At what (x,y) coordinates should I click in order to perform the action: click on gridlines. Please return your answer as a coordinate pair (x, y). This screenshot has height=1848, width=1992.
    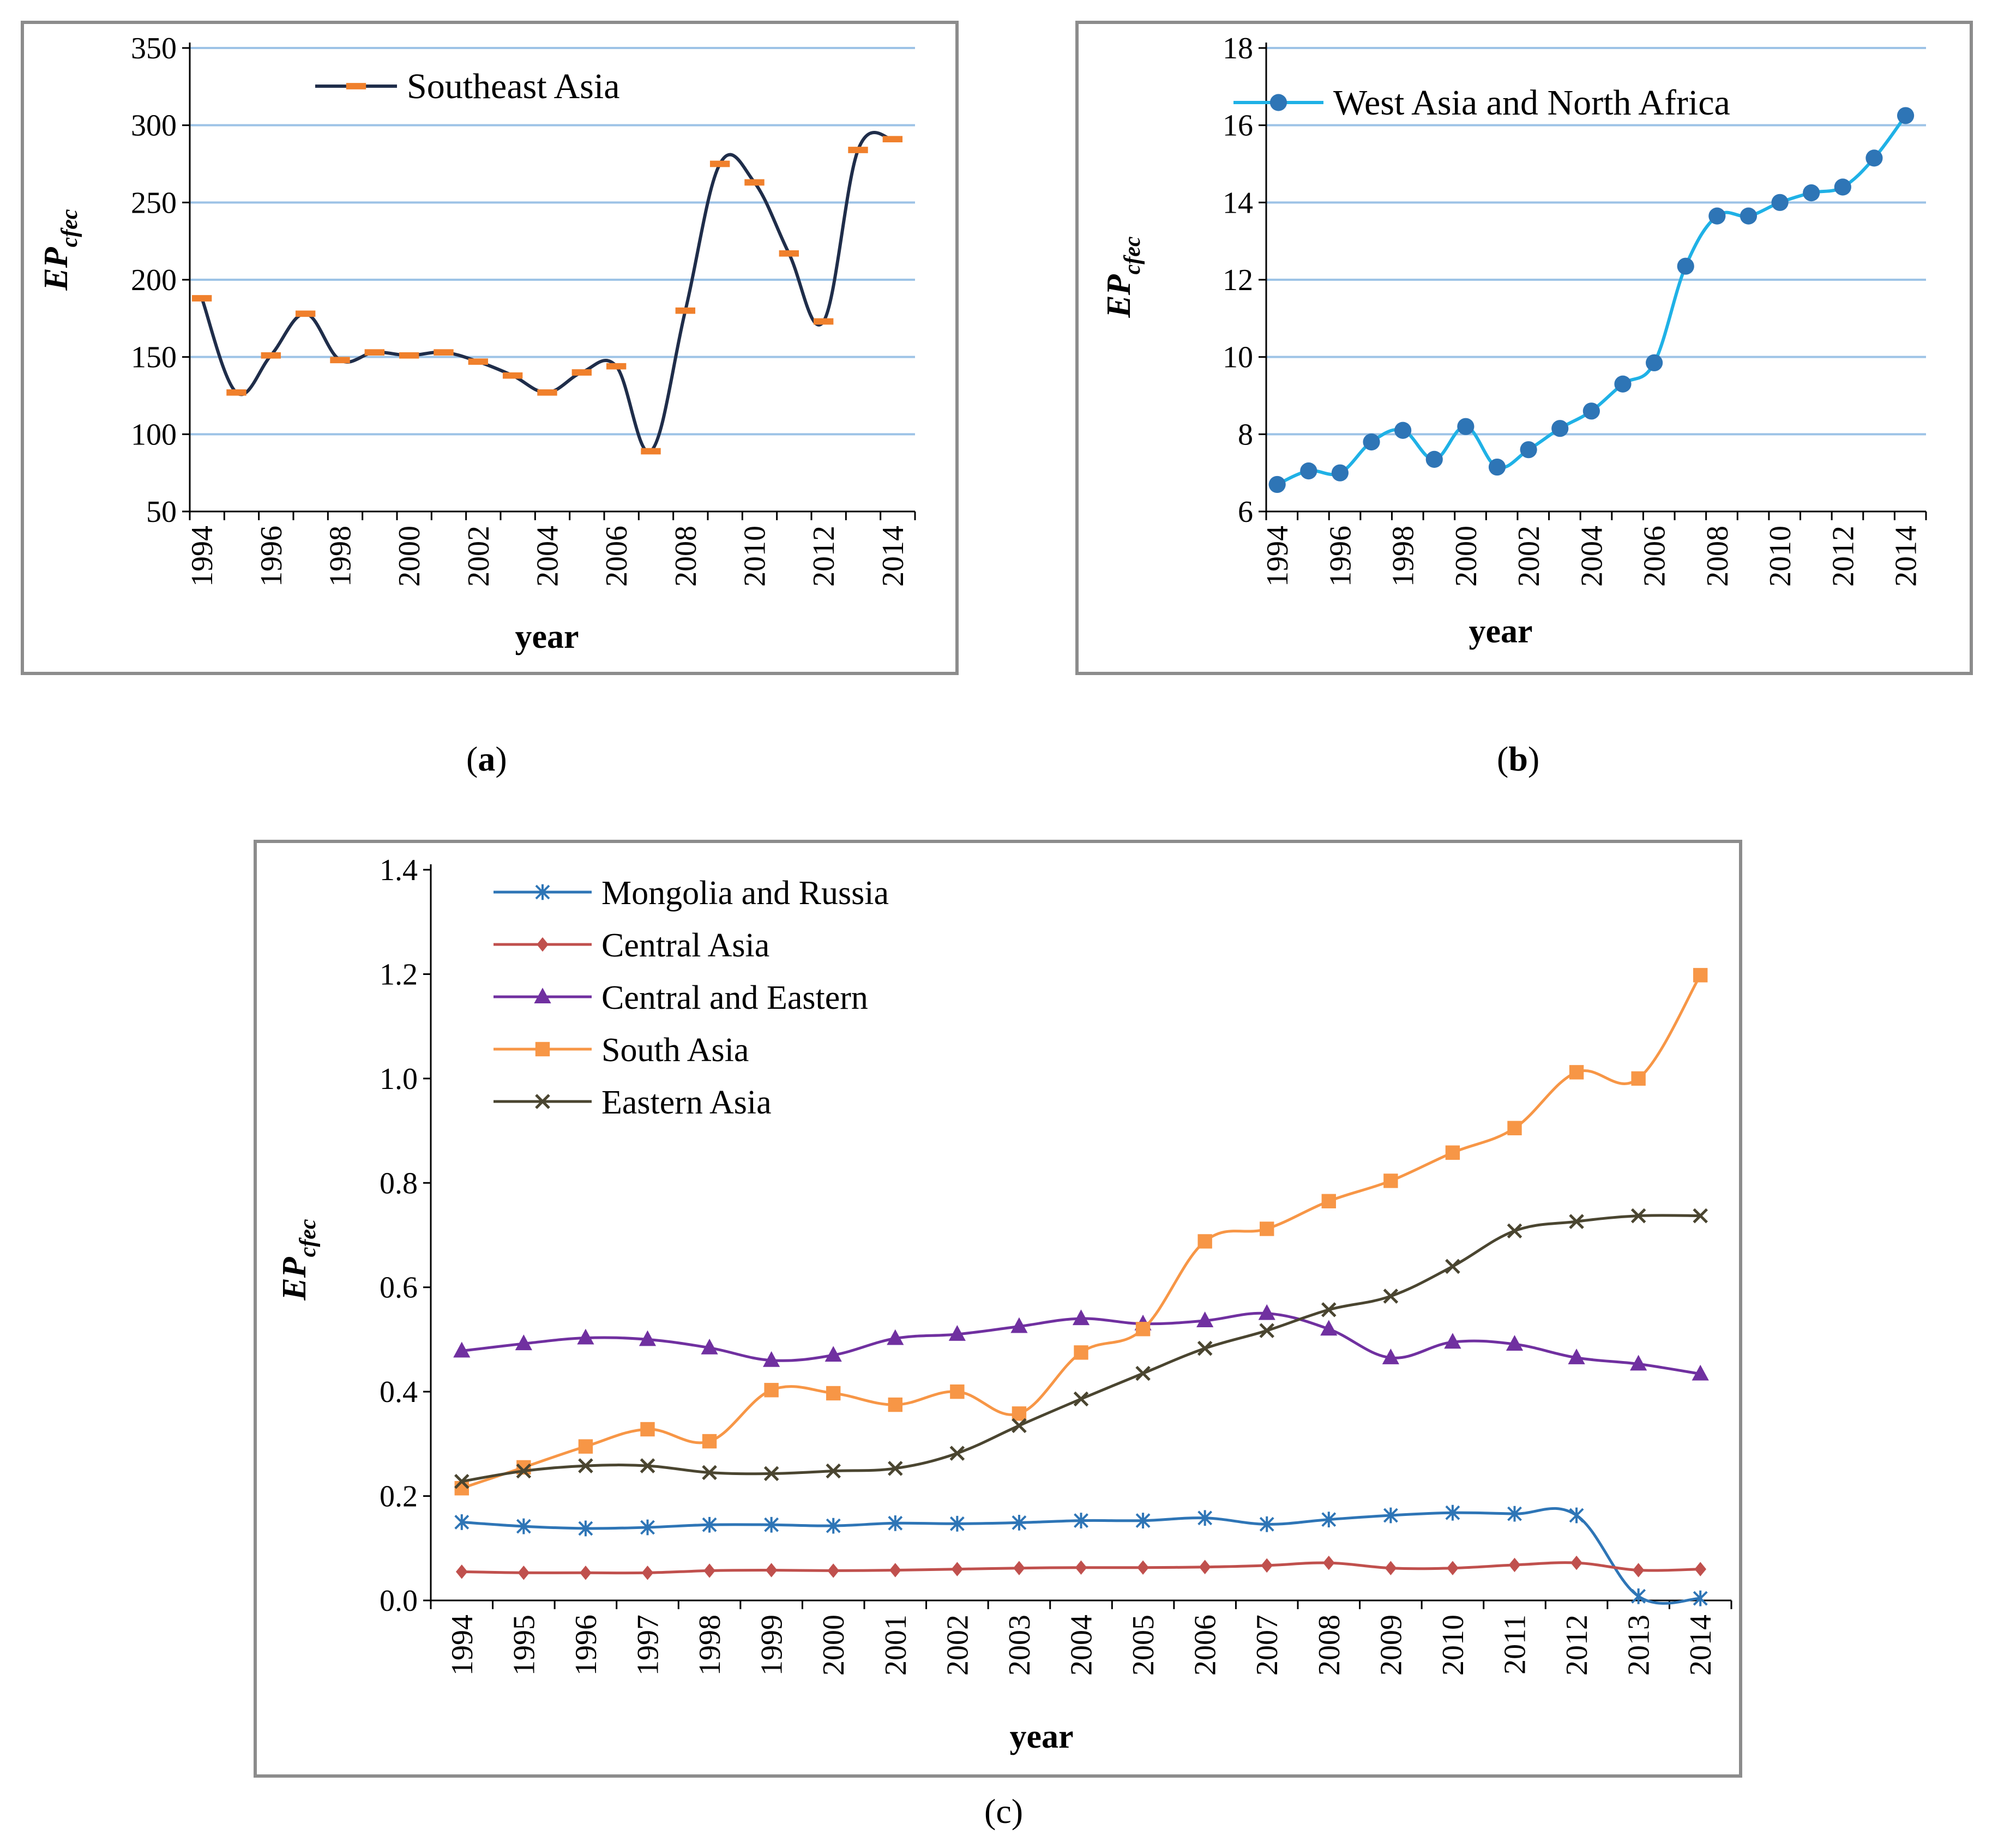
    Looking at the image, I should click on (1596, 241).